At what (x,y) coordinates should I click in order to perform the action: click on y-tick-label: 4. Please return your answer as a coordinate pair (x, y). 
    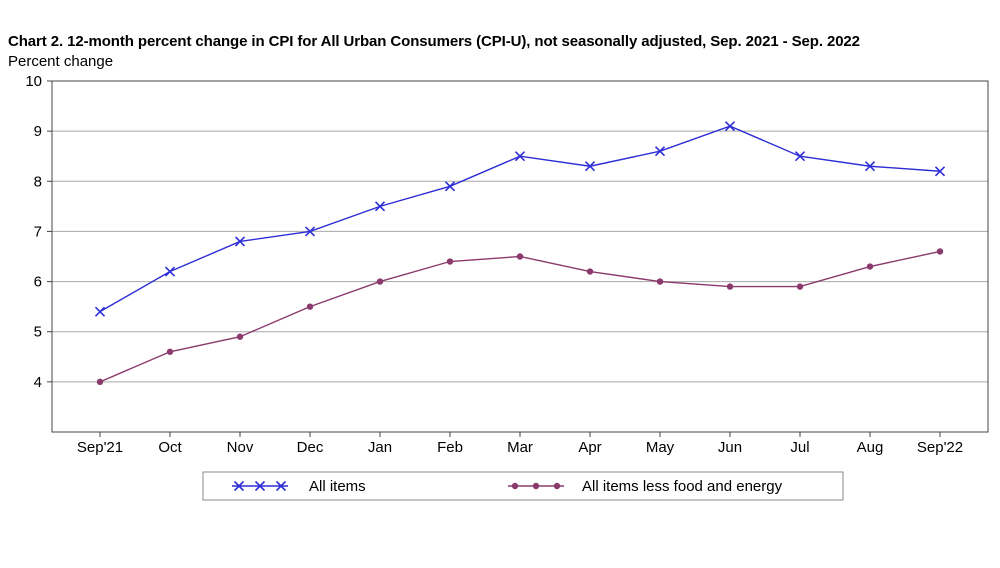
    Looking at the image, I should click on (38, 382).